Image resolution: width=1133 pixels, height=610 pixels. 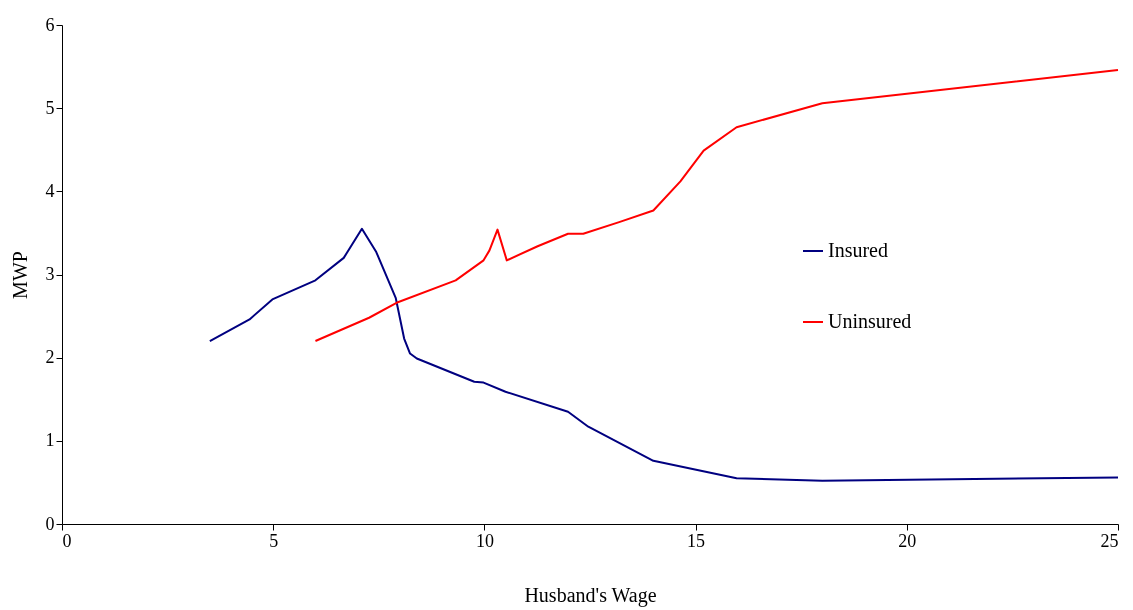 I want to click on y-tick-label: 1, so click(x=50, y=440).